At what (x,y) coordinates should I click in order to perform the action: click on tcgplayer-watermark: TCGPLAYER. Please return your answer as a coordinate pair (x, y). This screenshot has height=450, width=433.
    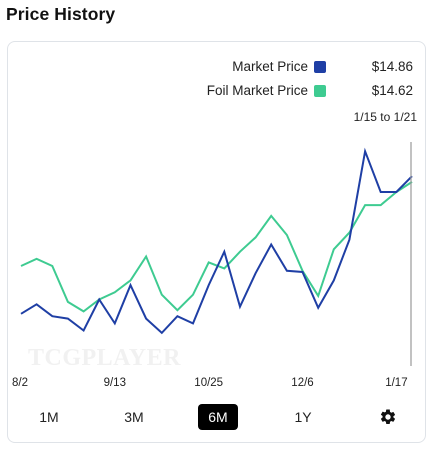
    Looking at the image, I should click on (104, 358).